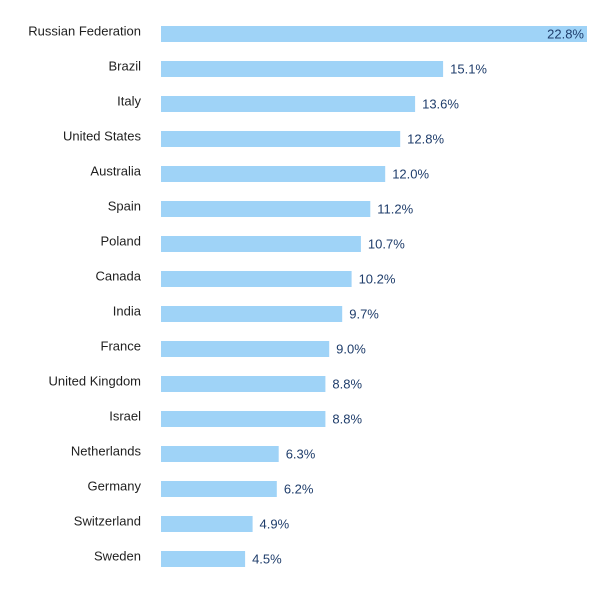  What do you see at coordinates (299, 488) in the screenshot?
I see `value-label: 6.2%` at bounding box center [299, 488].